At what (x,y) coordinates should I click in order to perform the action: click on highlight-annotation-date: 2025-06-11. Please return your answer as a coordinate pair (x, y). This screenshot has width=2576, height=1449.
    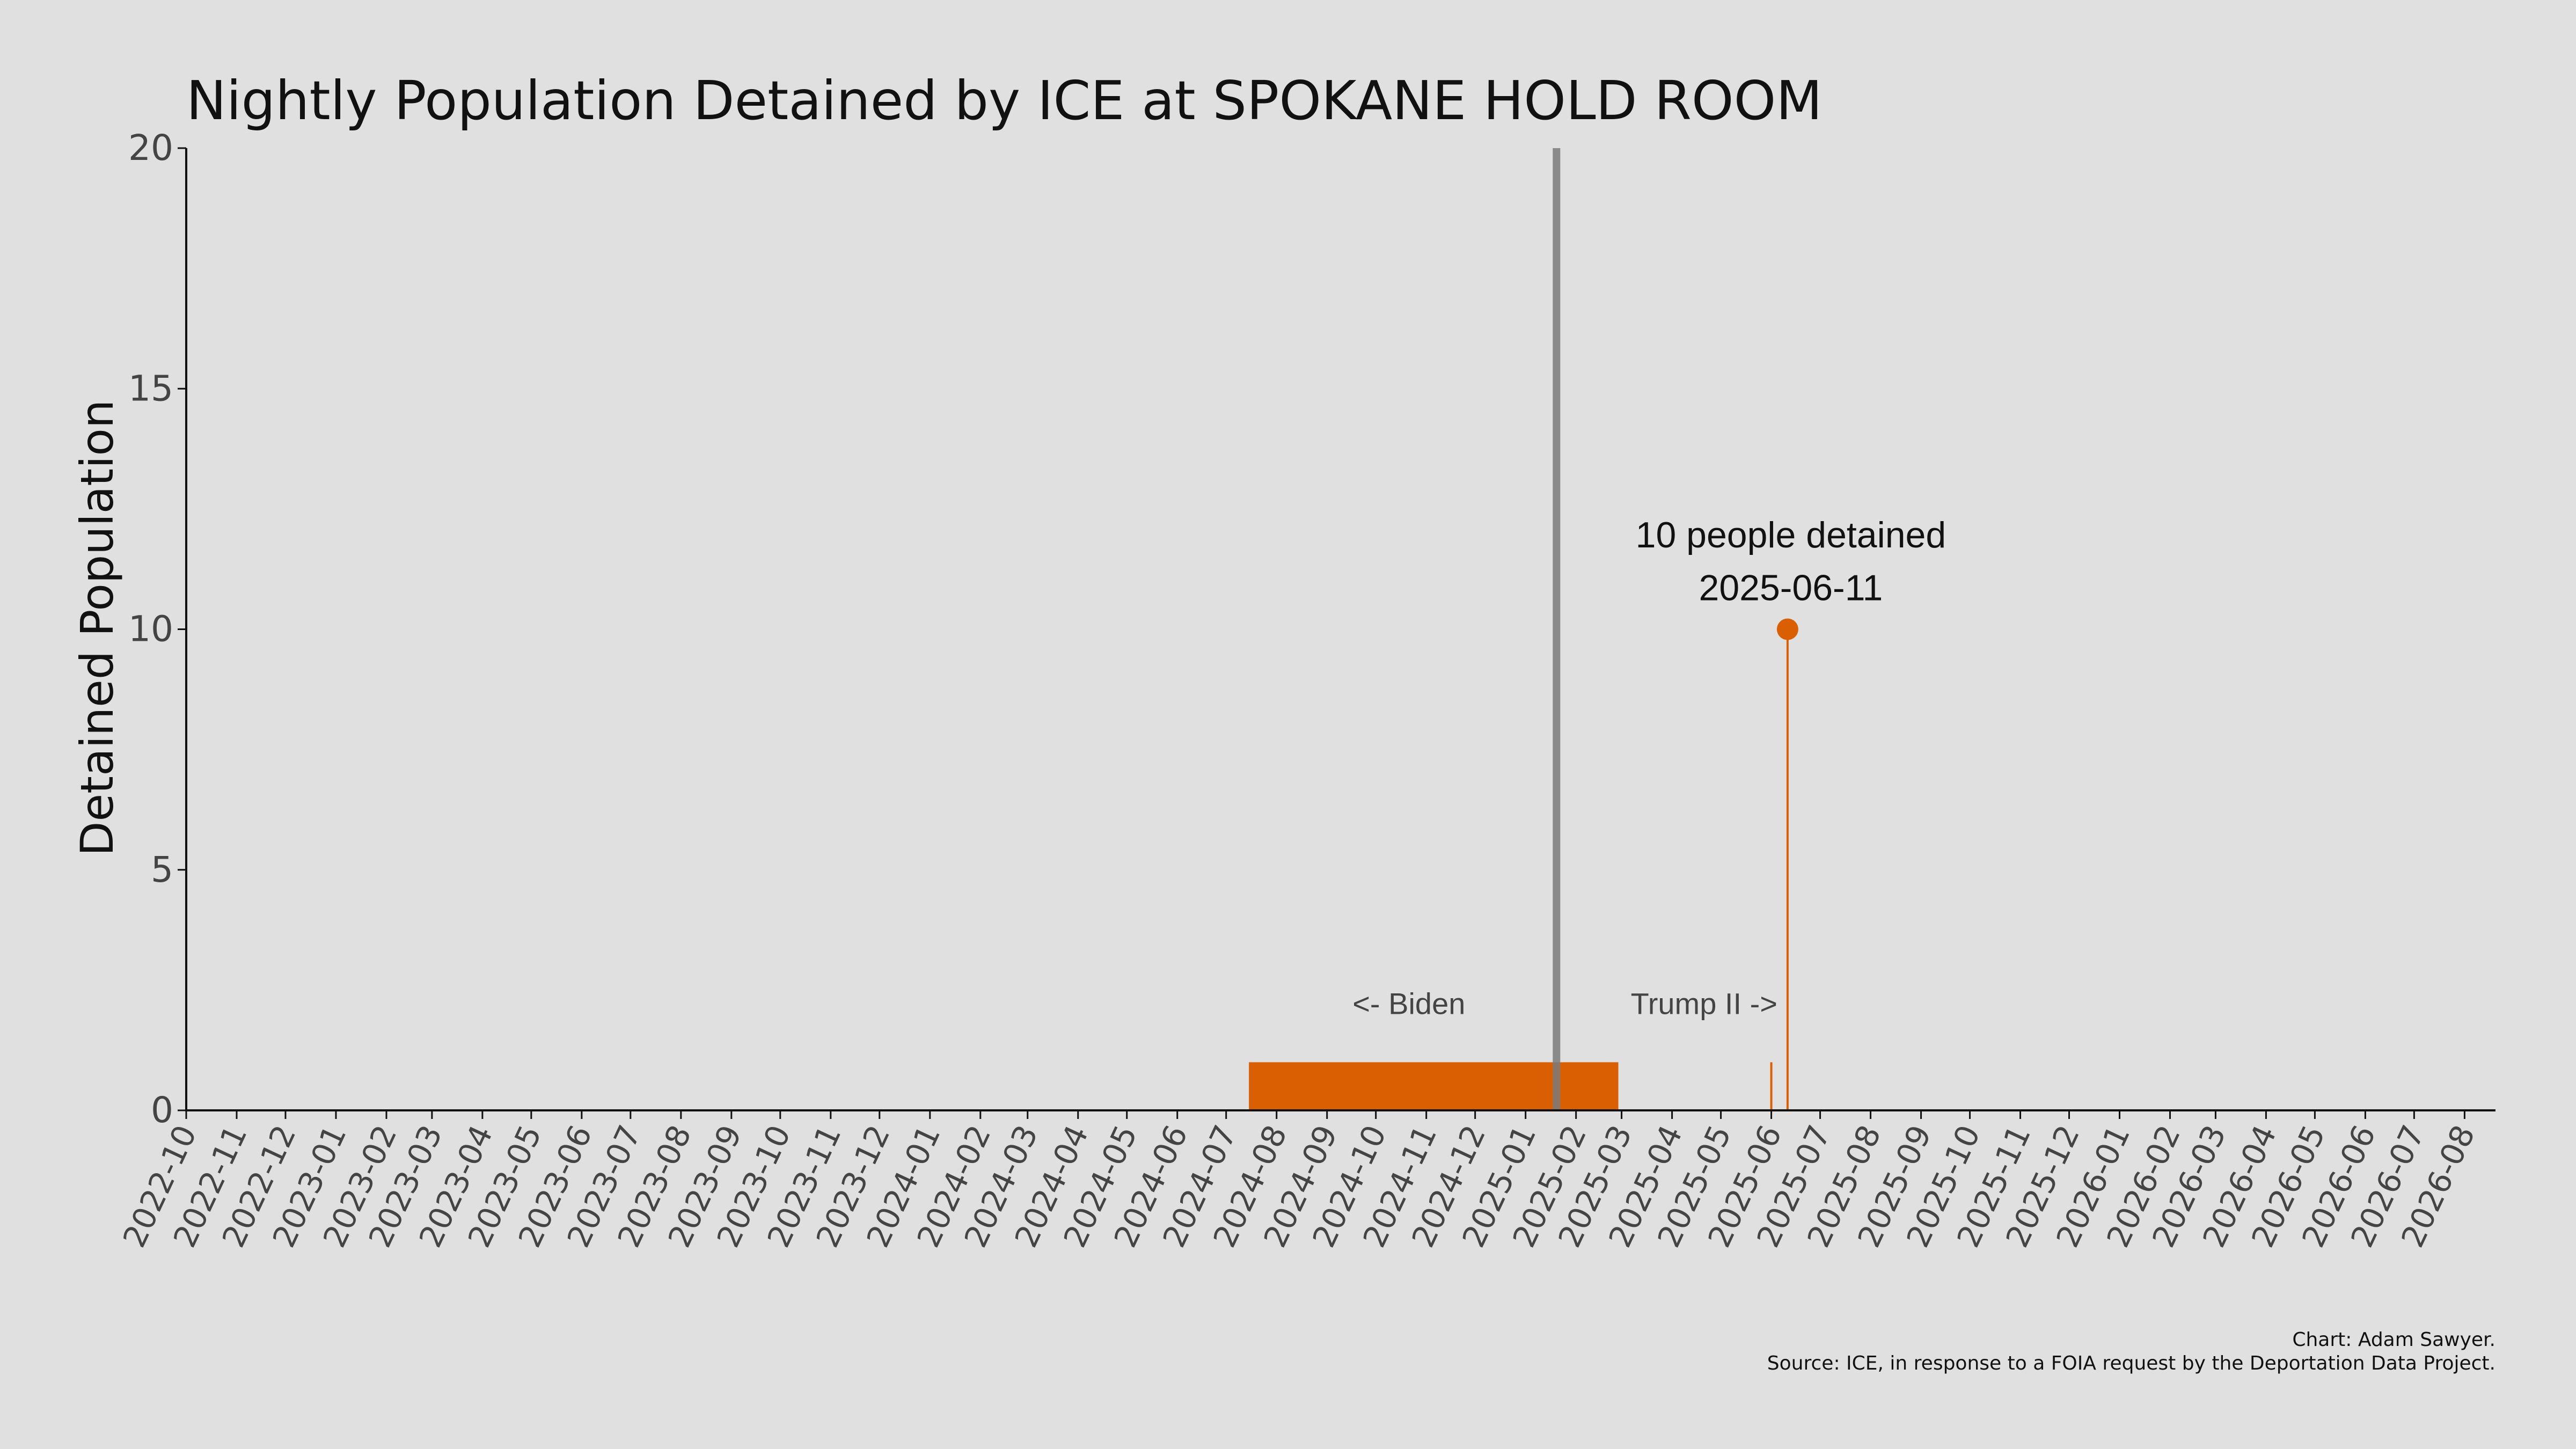
    Looking at the image, I should click on (1791, 588).